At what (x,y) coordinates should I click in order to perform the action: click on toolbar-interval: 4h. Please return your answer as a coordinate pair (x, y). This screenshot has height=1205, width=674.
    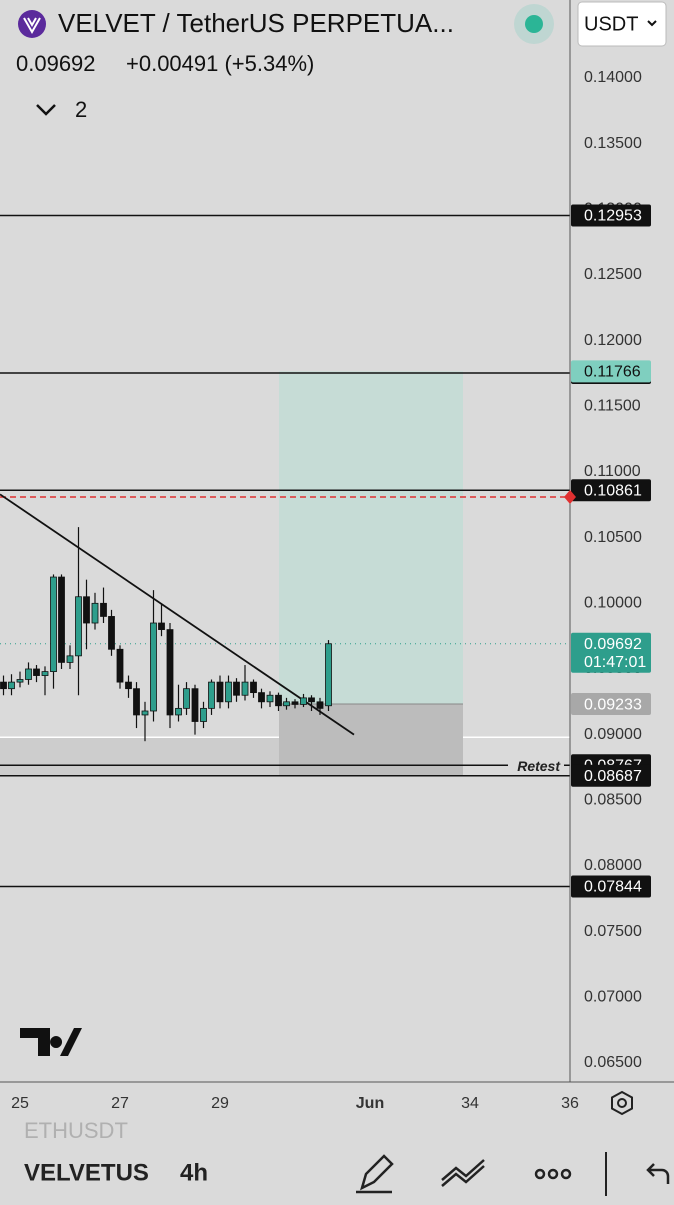
    Looking at the image, I should click on (194, 1172).